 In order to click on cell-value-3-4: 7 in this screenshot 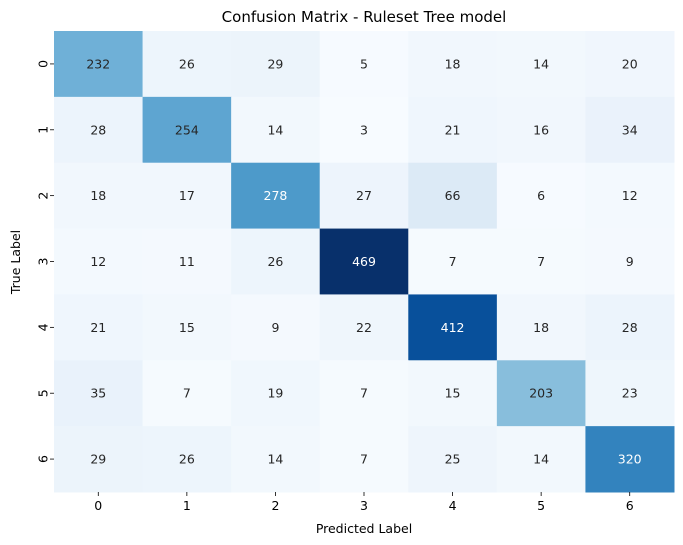, I will do `click(453, 261)`.